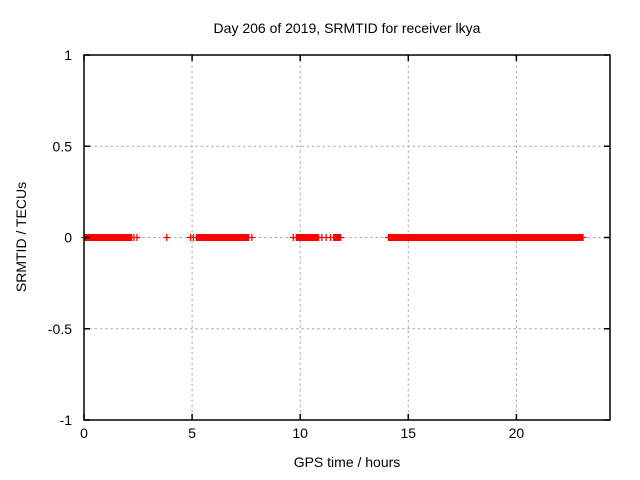 The image size is (640, 480). Describe the element at coordinates (60, 329) in the screenshot. I see `y-tick-label: -0.5` at that location.